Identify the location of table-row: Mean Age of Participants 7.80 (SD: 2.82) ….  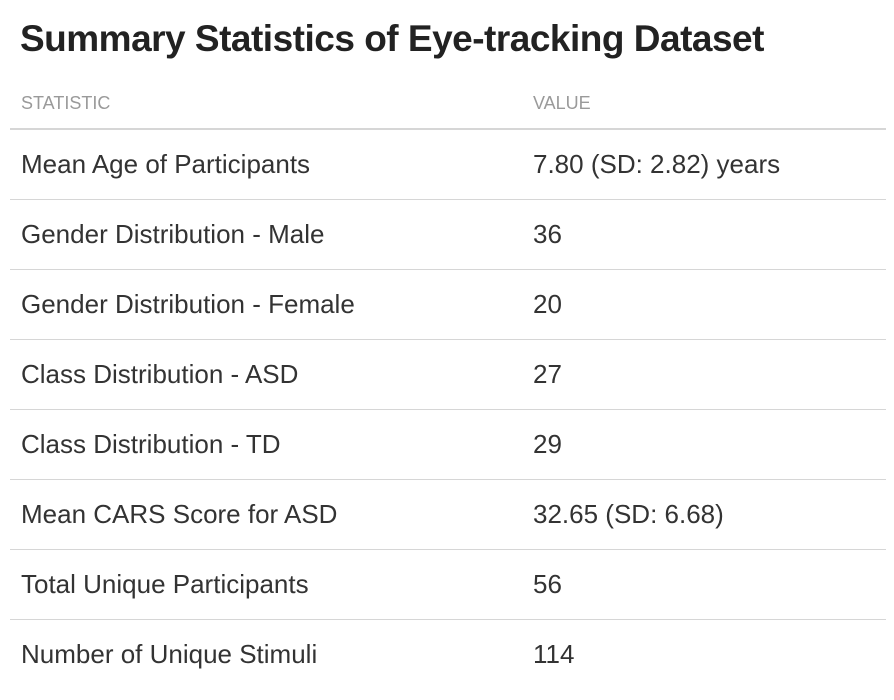
(448, 164).